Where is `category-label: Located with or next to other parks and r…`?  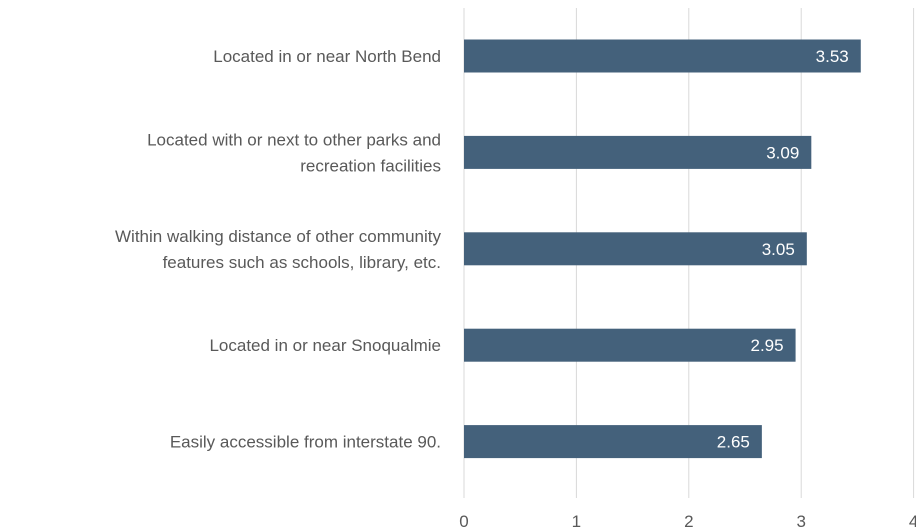 category-label: Located with or next to other parks and r… is located at coordinates (294, 152).